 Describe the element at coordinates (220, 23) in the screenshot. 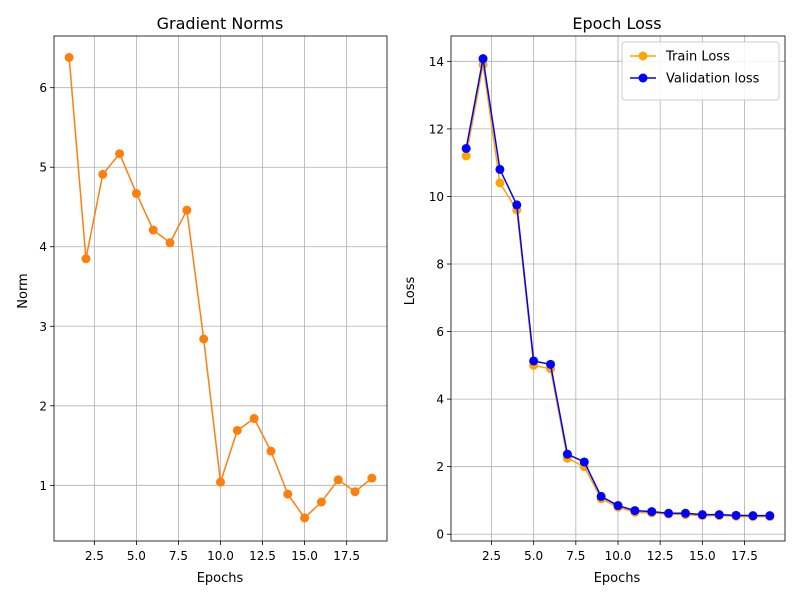

I see `chart-title: Gradient Norms` at that location.